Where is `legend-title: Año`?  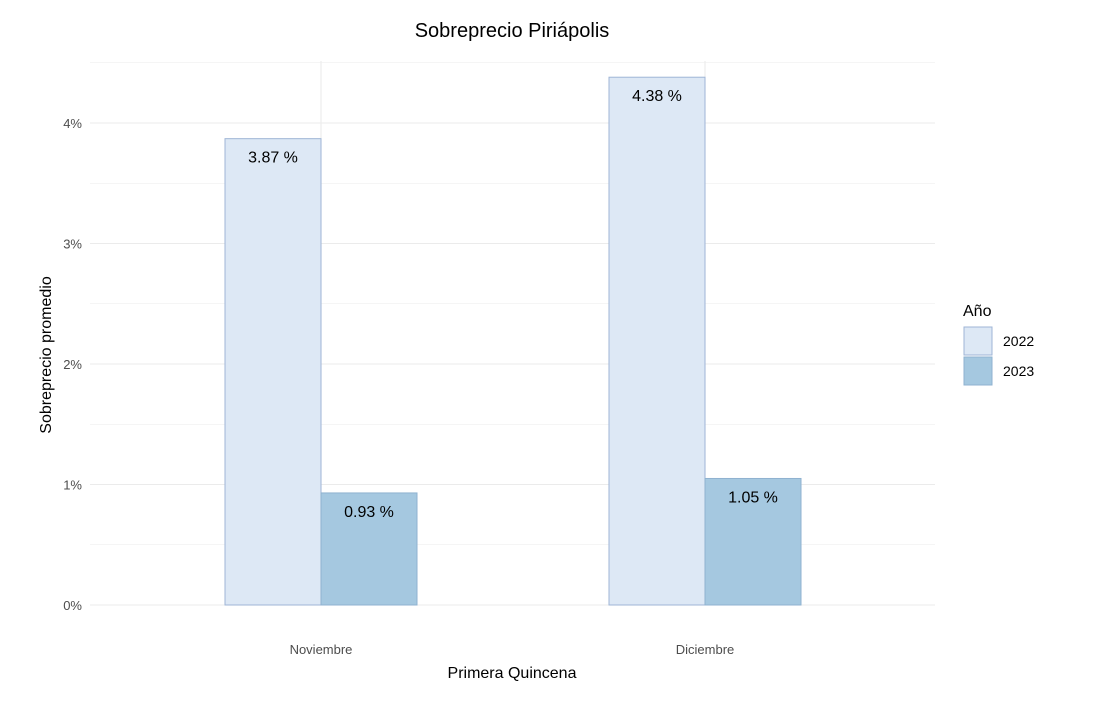
legend-title: Año is located at coordinates (977, 311).